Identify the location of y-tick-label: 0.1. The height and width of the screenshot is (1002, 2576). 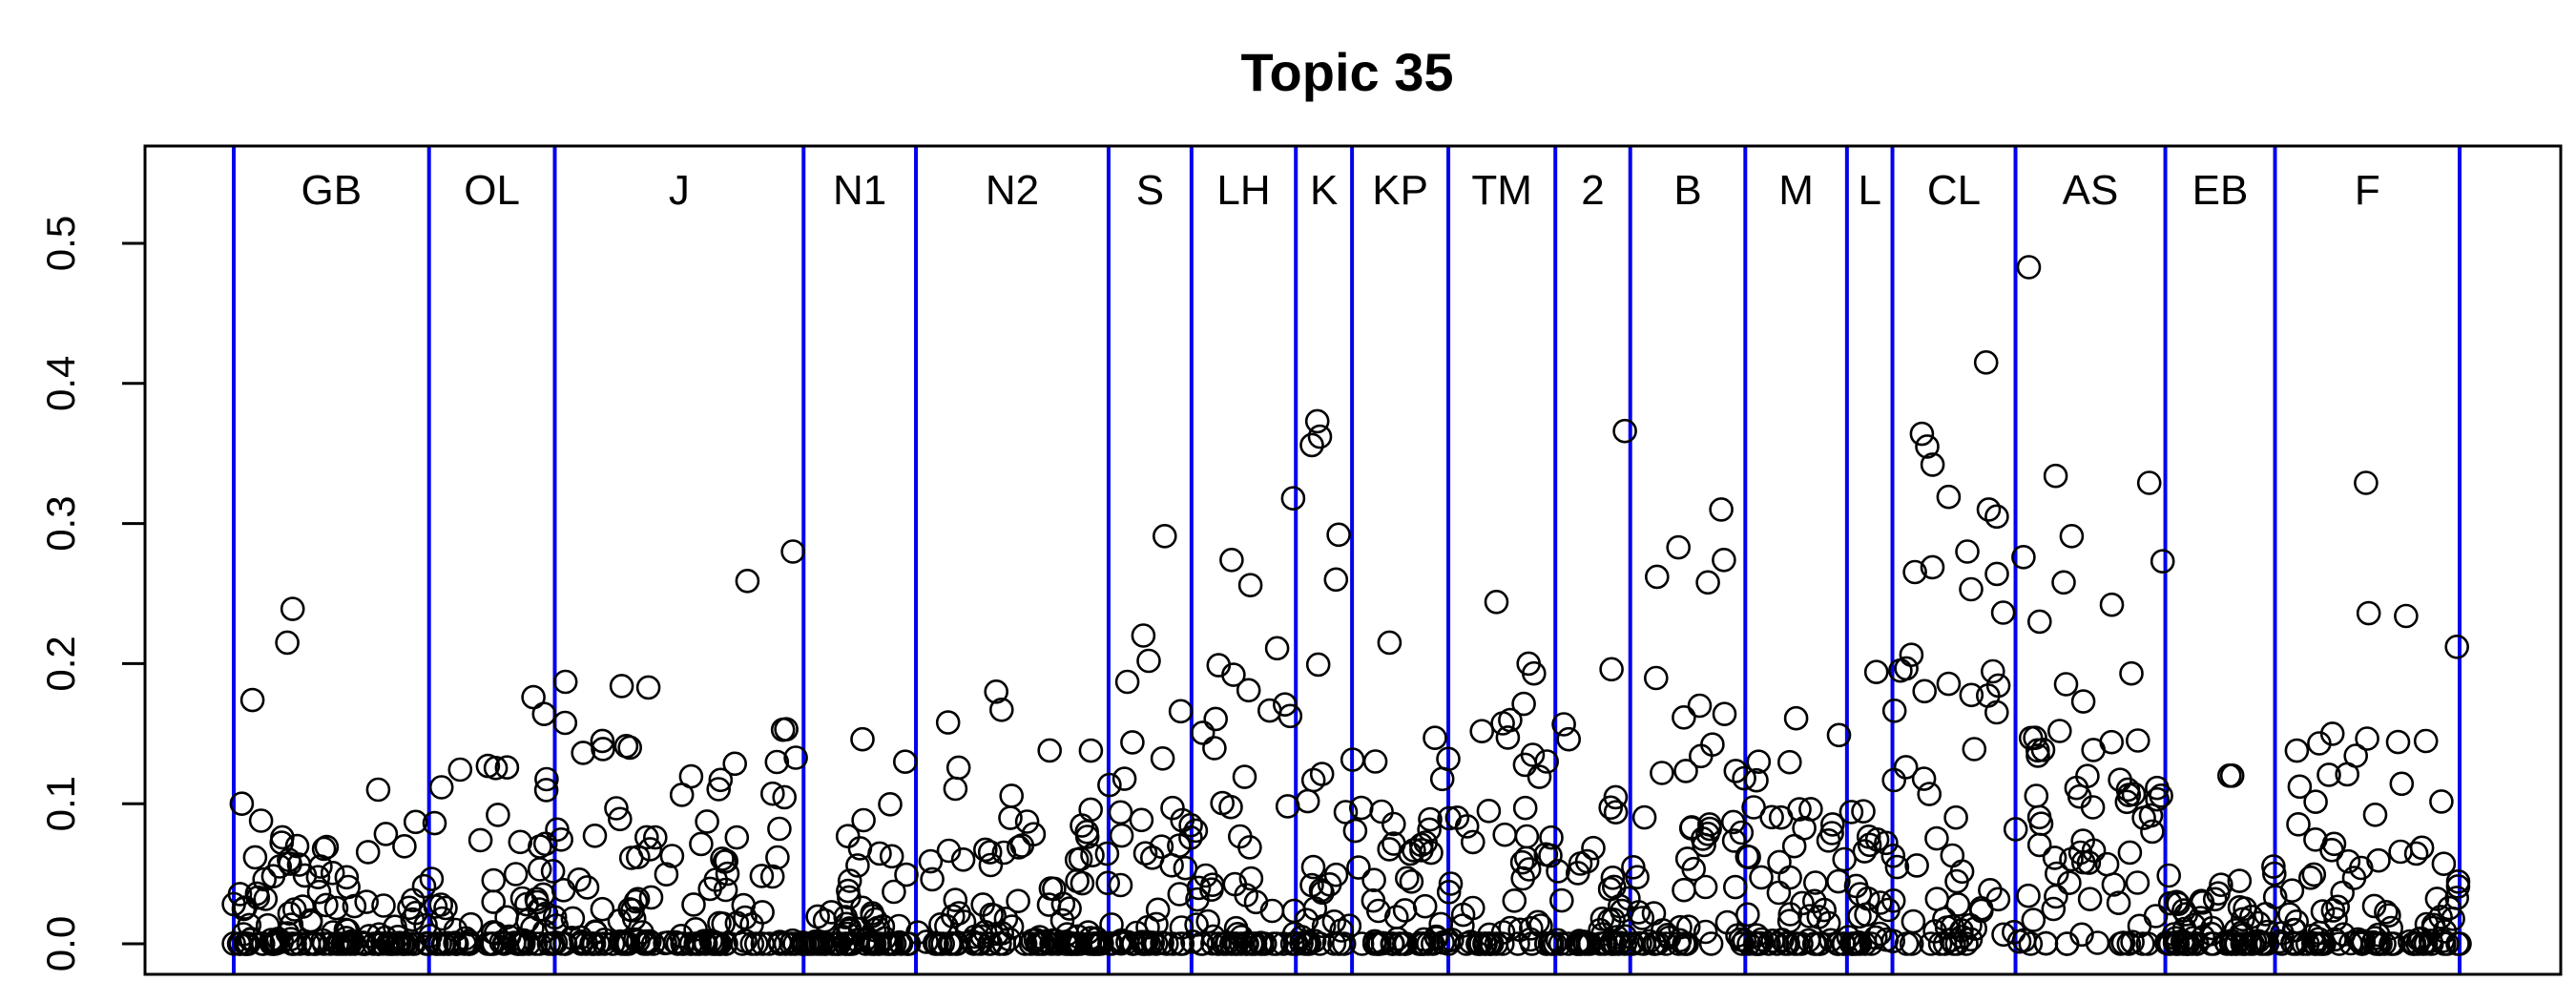
(60, 803).